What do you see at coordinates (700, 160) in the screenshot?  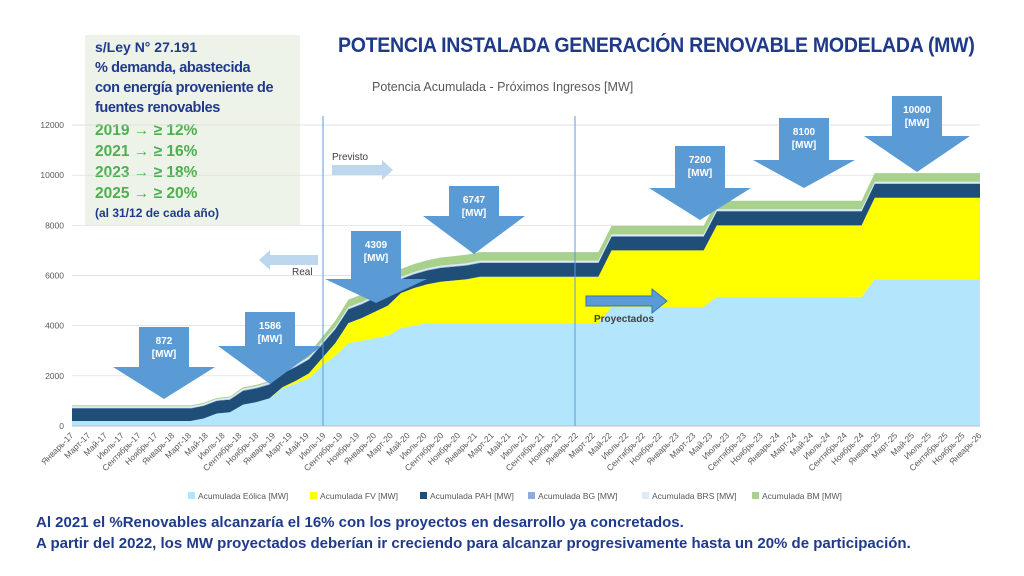 I see `mw-arrow-label: 7200` at bounding box center [700, 160].